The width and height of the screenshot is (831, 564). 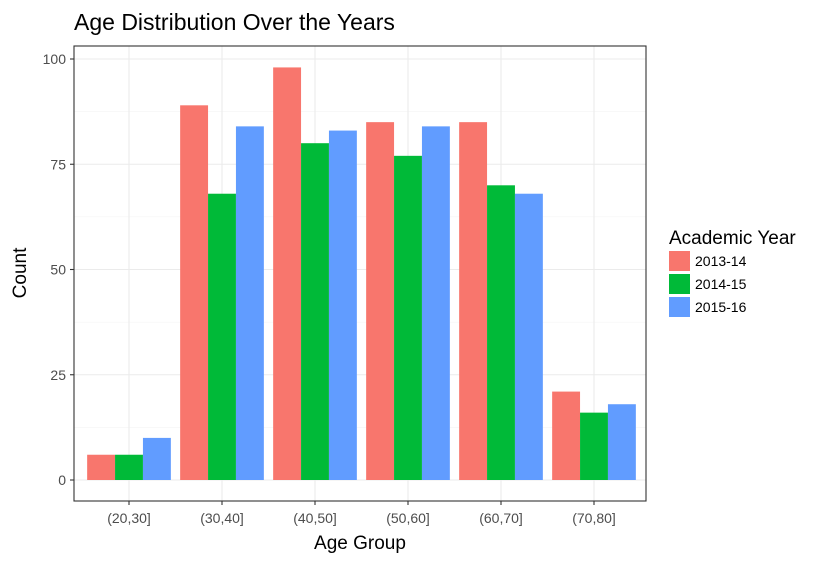 What do you see at coordinates (721, 284) in the screenshot?
I see `legend-label-2014-15: 2014-15` at bounding box center [721, 284].